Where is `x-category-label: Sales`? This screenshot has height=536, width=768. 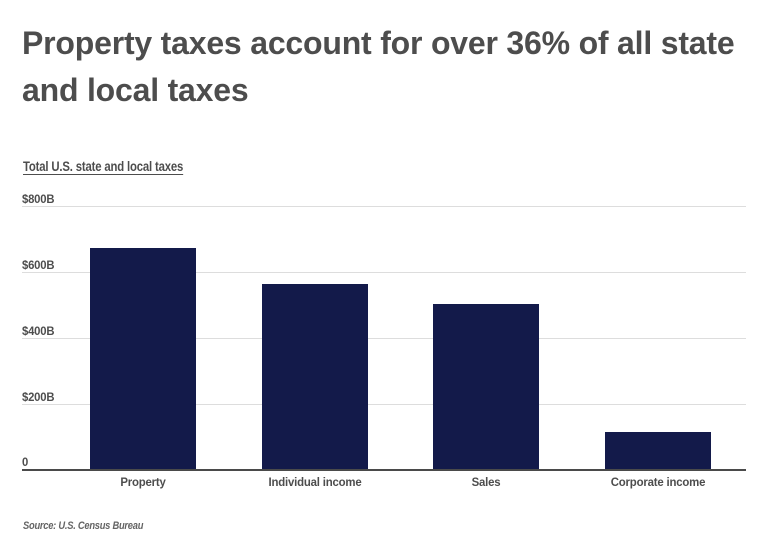 x-category-label: Sales is located at coordinates (486, 481).